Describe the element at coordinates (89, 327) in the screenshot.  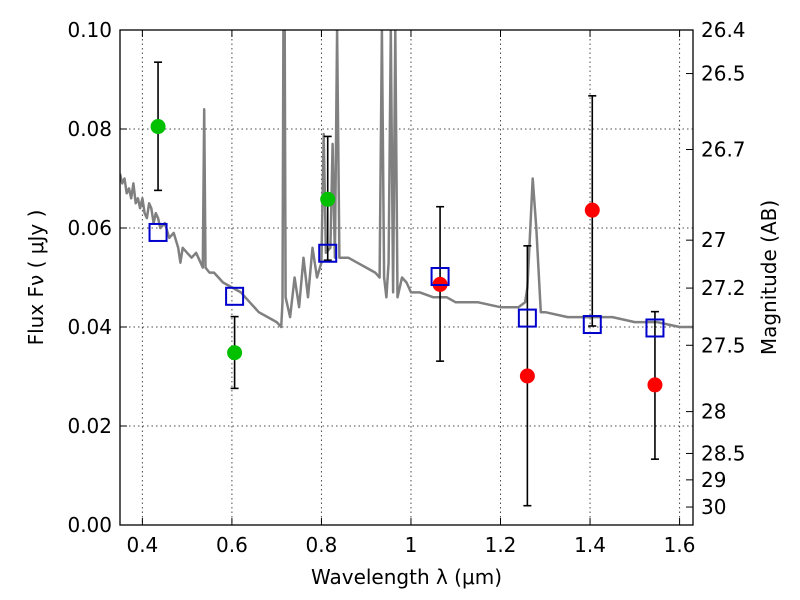
I see `y-tick-label: 0.04` at that location.